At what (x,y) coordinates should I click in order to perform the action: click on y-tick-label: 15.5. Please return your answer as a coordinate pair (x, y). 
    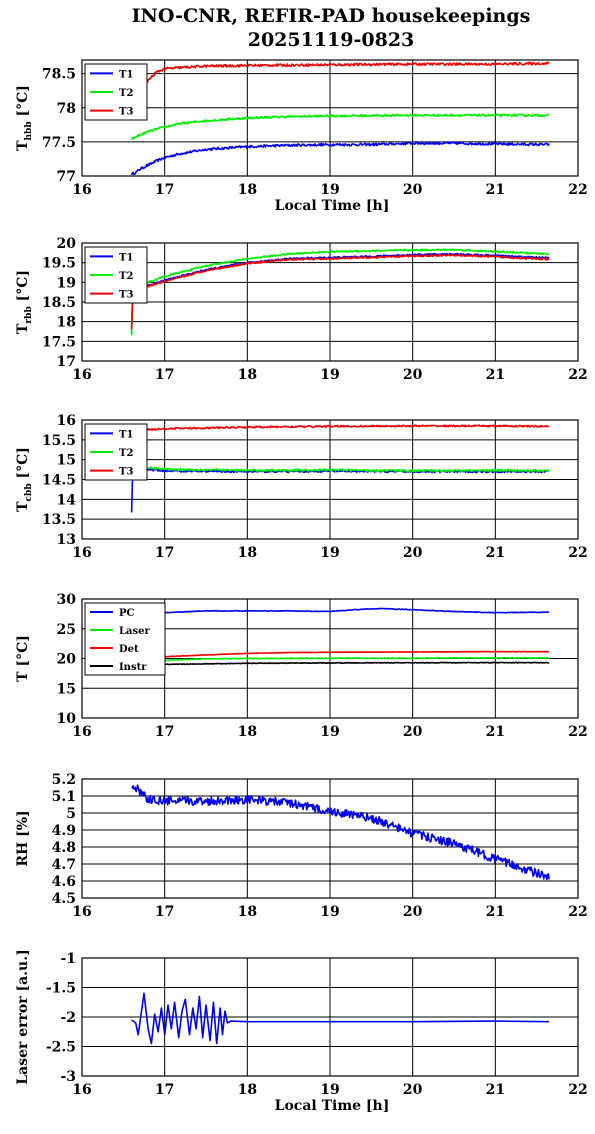
    Looking at the image, I should click on (59, 441).